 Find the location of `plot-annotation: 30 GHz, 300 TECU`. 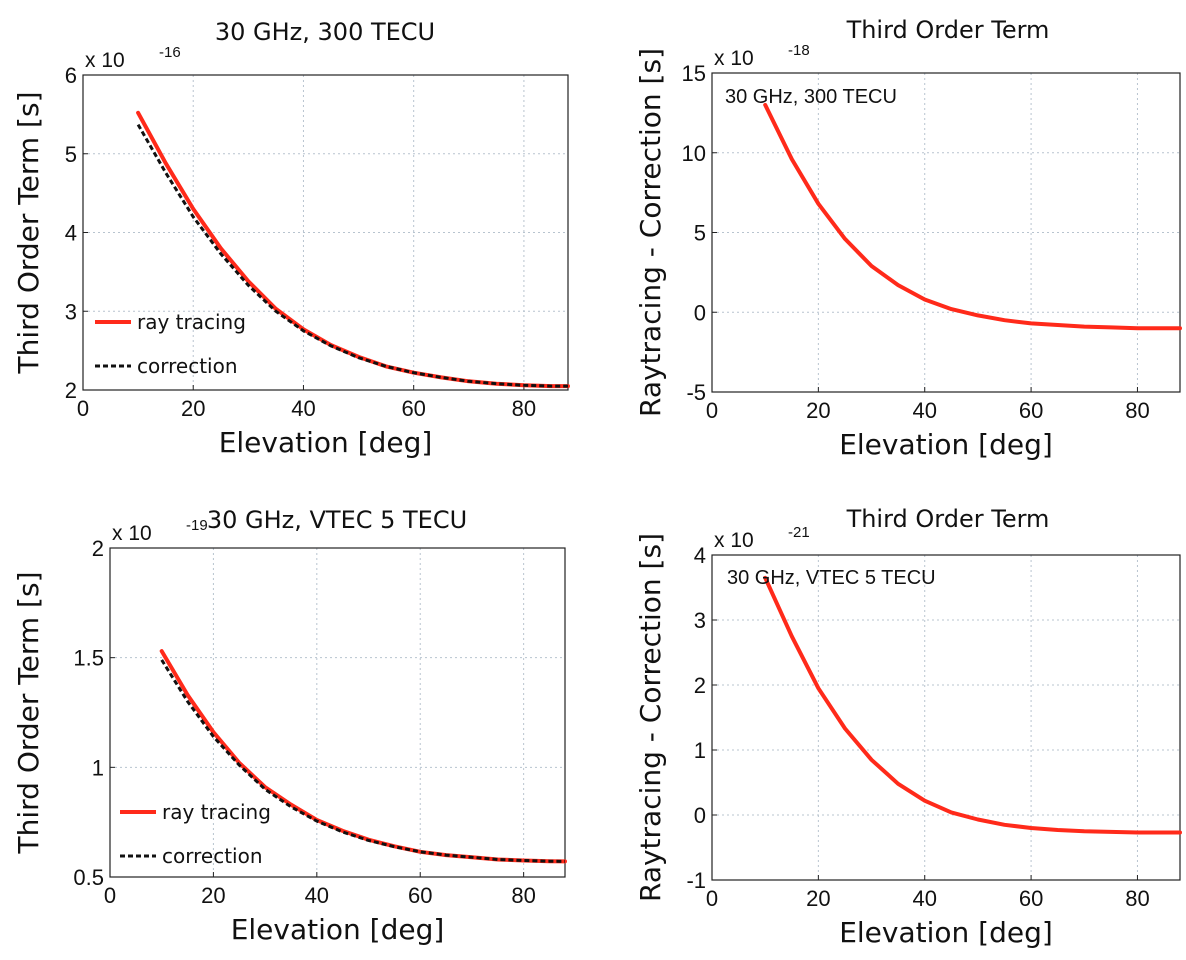

plot-annotation: 30 GHz, 300 TECU is located at coordinates (811, 97).